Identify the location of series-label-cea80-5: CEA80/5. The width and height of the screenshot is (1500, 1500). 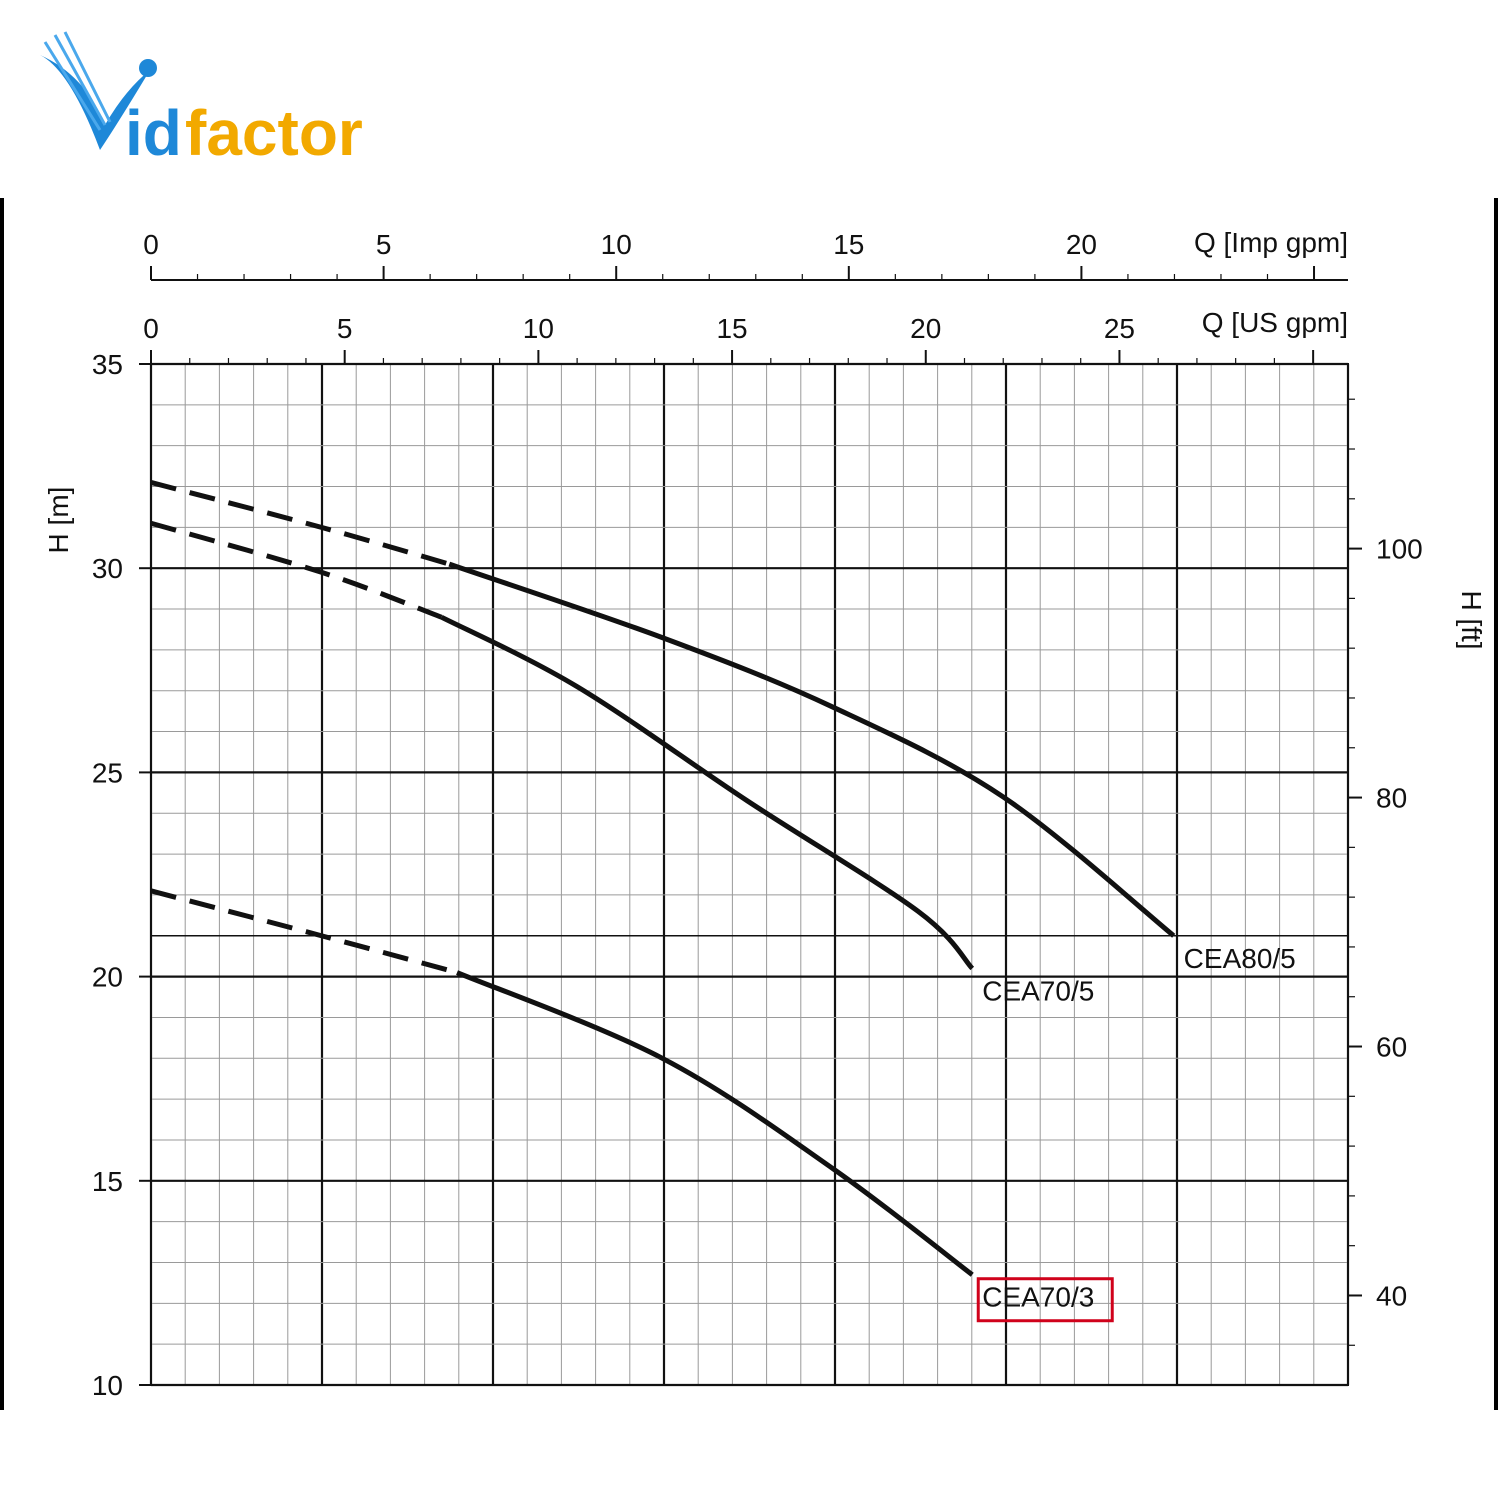
(1240, 958).